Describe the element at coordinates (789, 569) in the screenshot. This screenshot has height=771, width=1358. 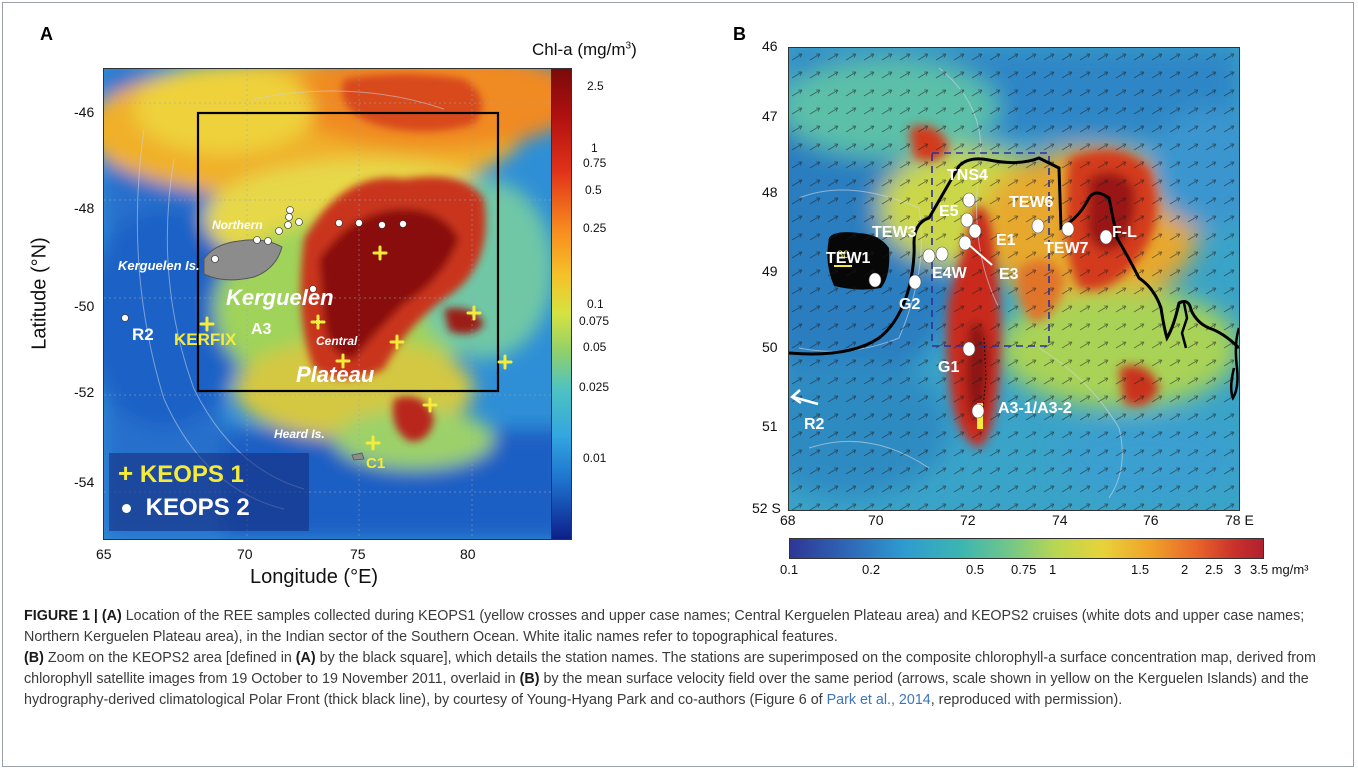
I see `cbar-b-tick: 0.1` at that location.